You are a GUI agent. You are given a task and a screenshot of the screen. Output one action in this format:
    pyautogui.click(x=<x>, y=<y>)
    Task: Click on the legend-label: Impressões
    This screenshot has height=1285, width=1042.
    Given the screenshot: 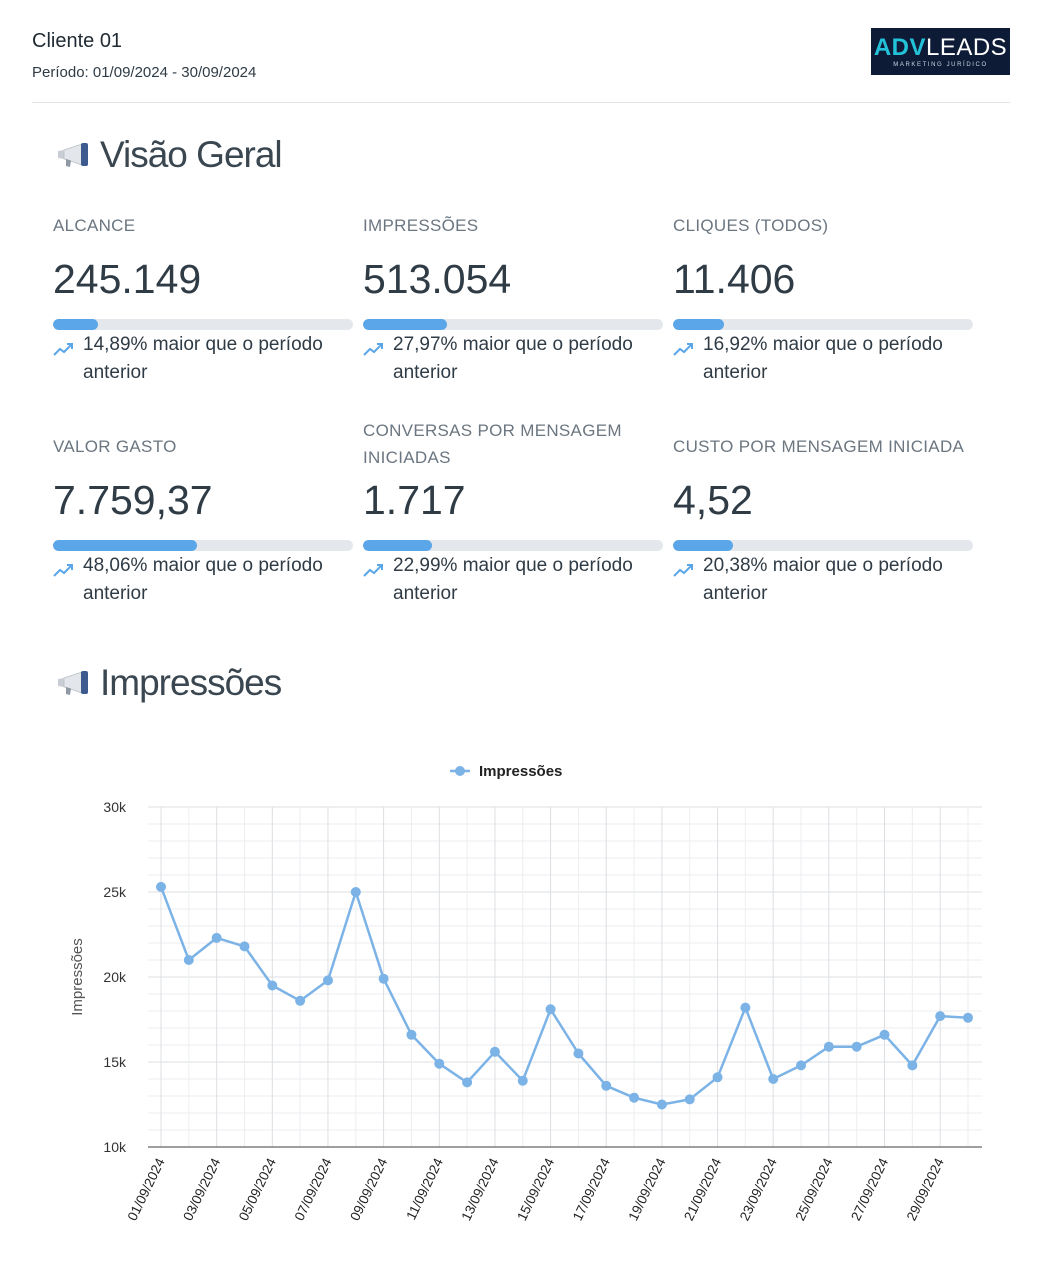 What is the action you would take?
    pyautogui.click(x=520, y=771)
    